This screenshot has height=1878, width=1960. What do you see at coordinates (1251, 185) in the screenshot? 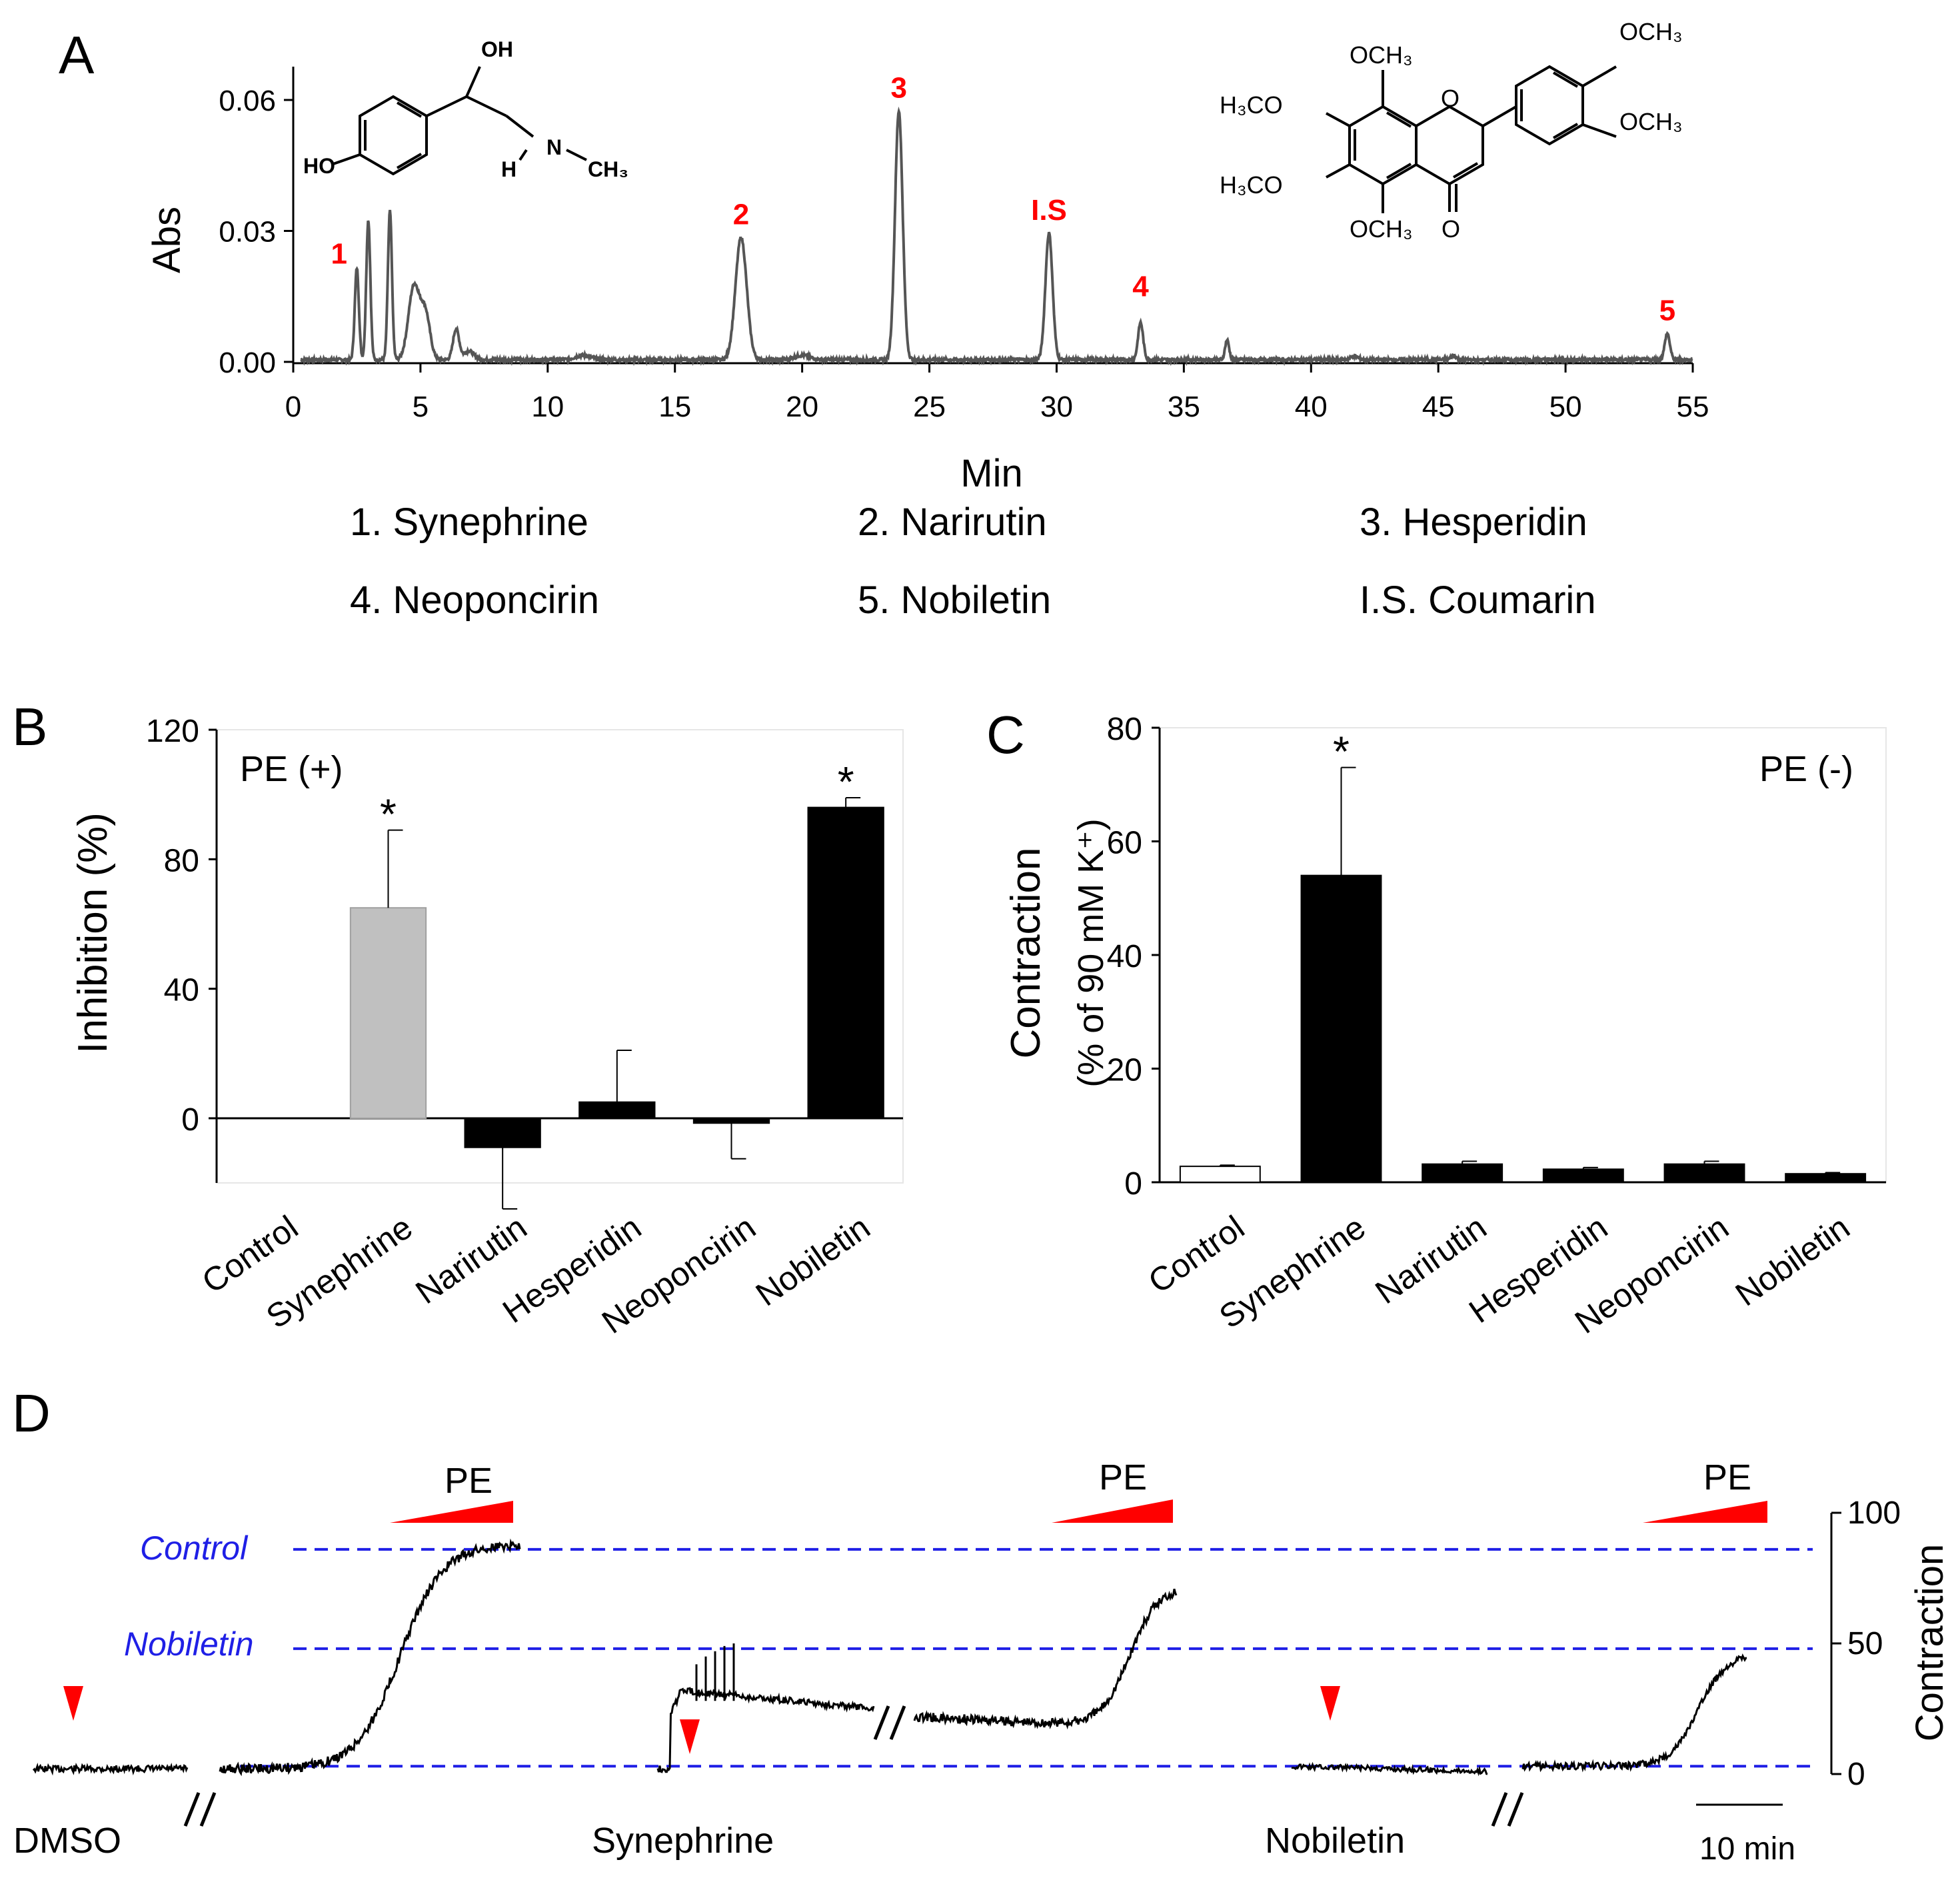
I see `nob-h3co-left2: H₃CO` at bounding box center [1251, 185].